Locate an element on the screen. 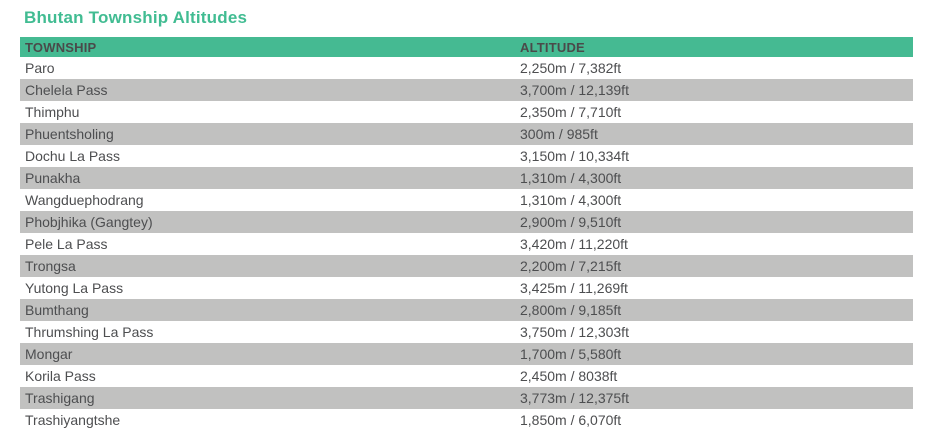 The width and height of the screenshot is (936, 440). township-cell: Bumthang is located at coordinates (267, 310).